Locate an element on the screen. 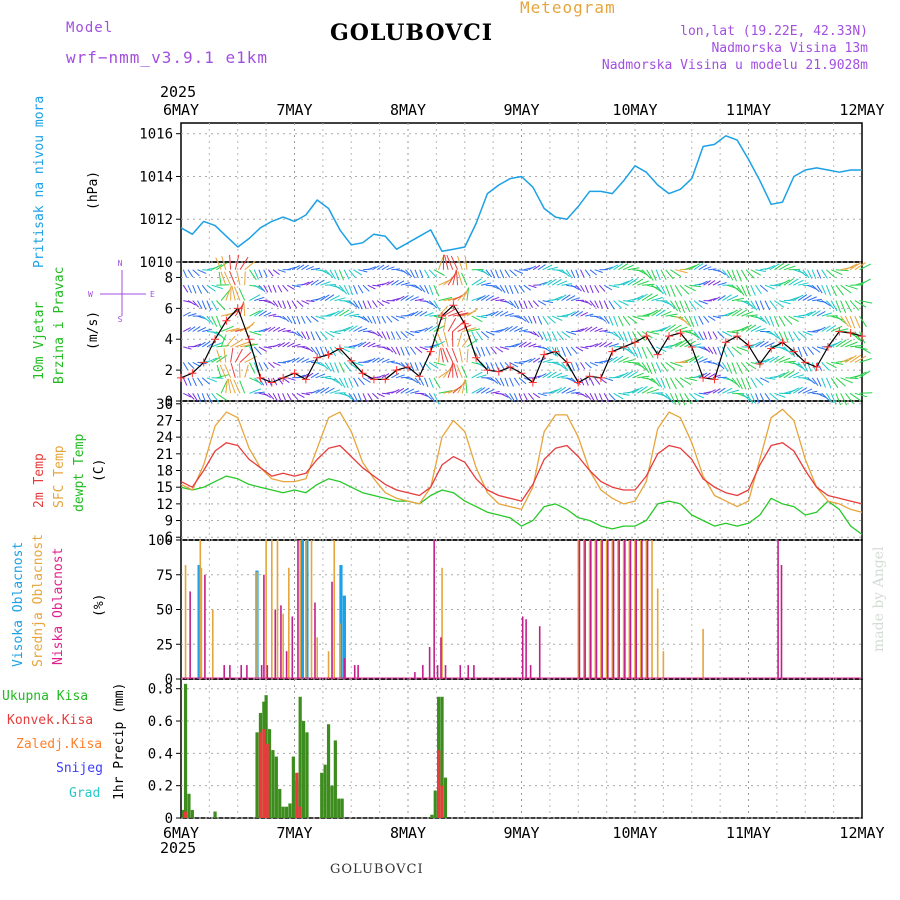 This screenshot has height=900, width=900. cloud-low-label: Niska Oblacnost is located at coordinates (58, 606).